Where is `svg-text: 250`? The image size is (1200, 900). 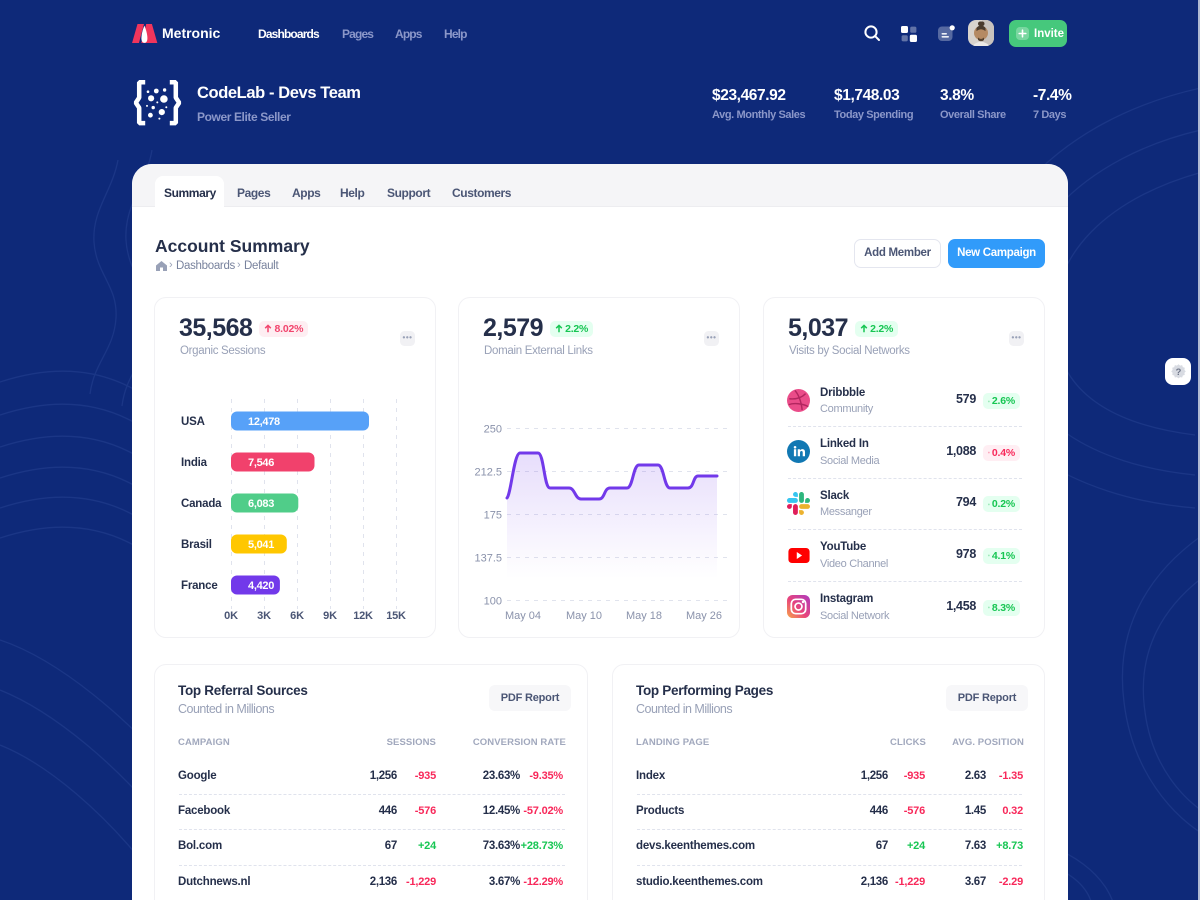
svg-text: 250 is located at coordinates (493, 430).